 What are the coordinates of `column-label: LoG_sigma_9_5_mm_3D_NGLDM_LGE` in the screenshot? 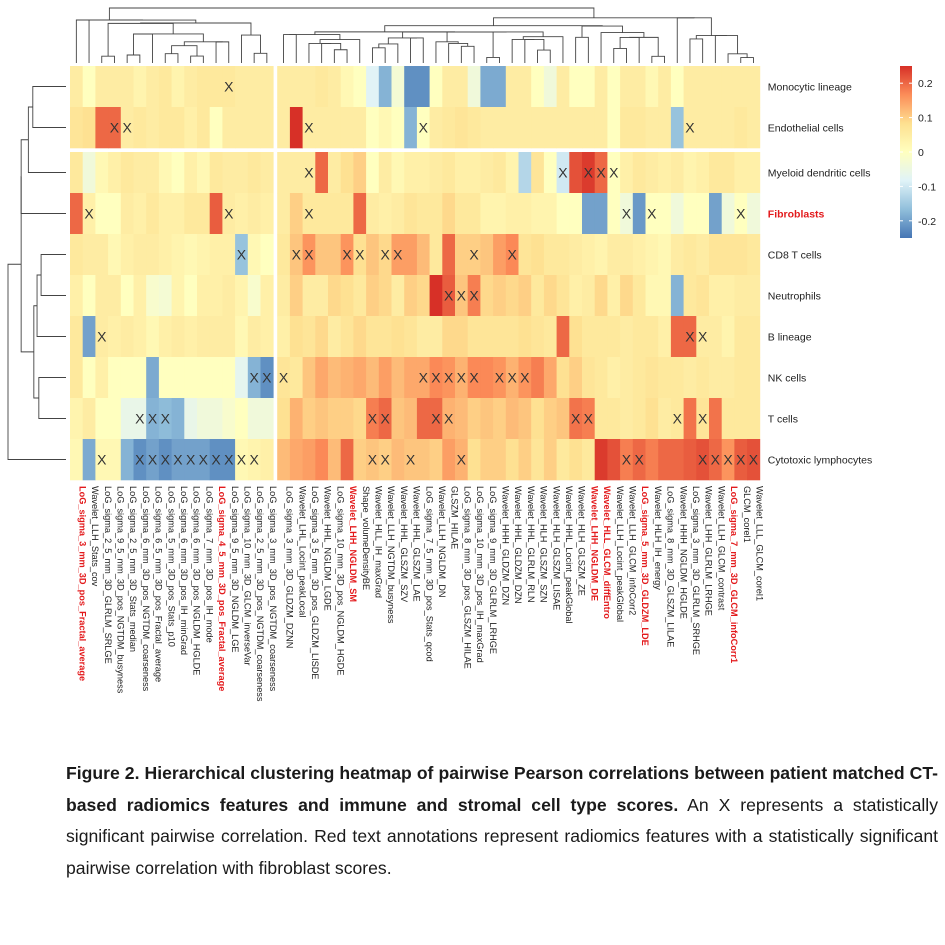 It's located at (235, 569).